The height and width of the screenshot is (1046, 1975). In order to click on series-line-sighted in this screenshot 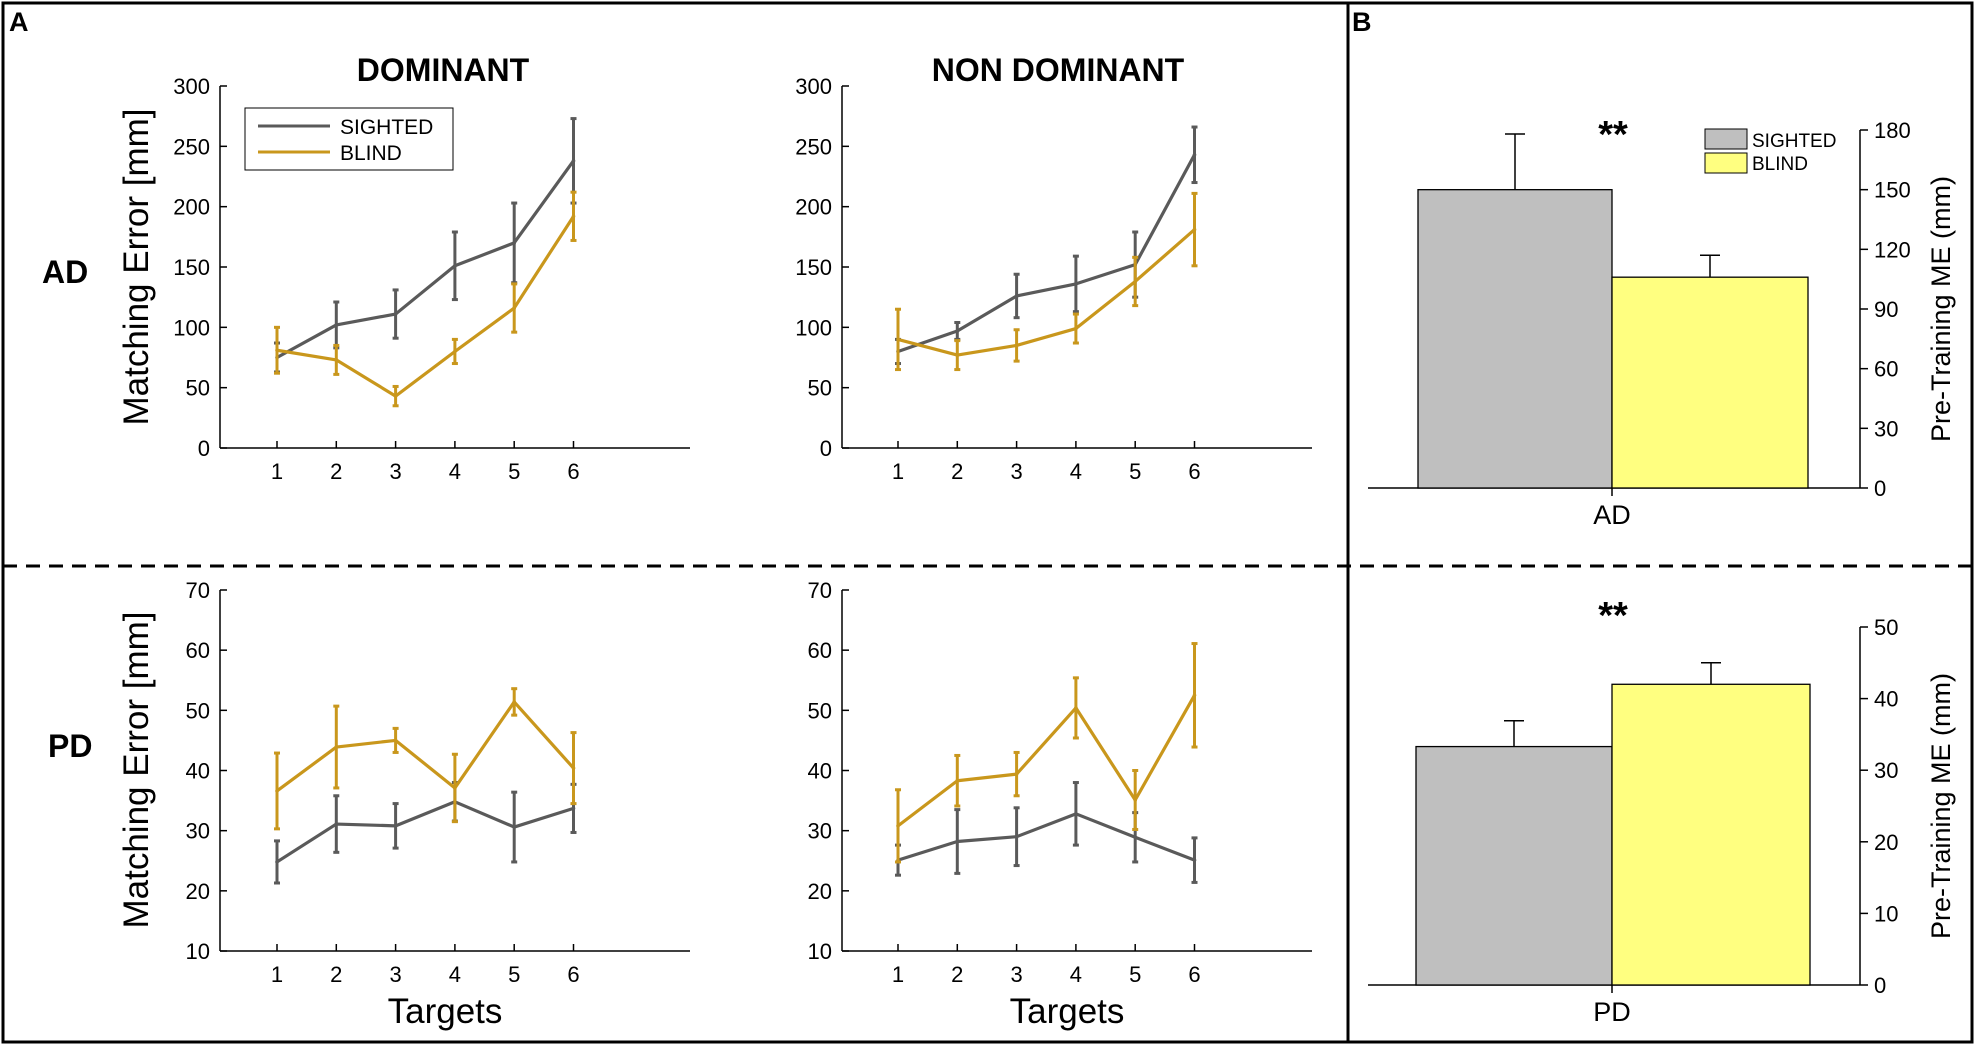, I will do `click(1046, 253)`.